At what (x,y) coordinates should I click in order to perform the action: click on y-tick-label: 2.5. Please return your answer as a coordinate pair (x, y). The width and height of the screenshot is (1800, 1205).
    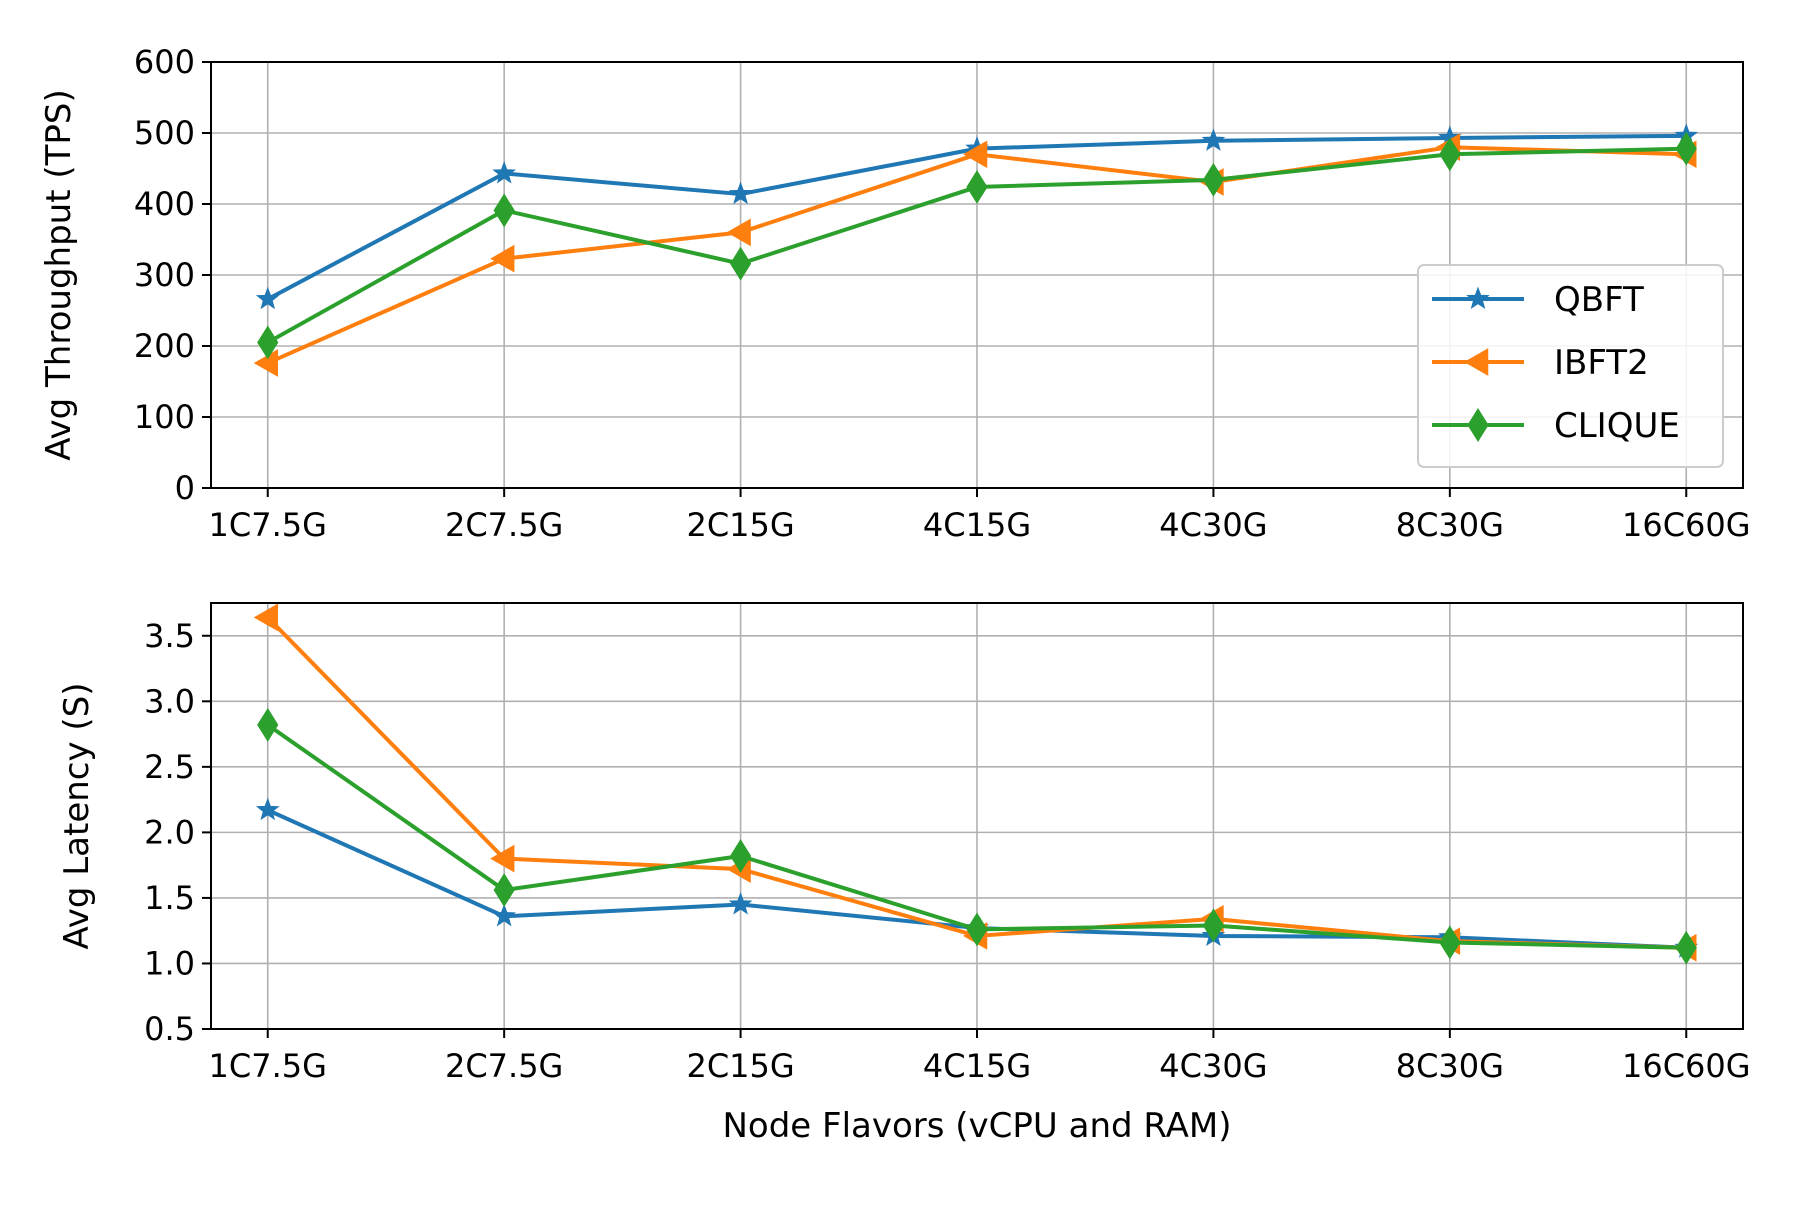
    Looking at the image, I should click on (169, 767).